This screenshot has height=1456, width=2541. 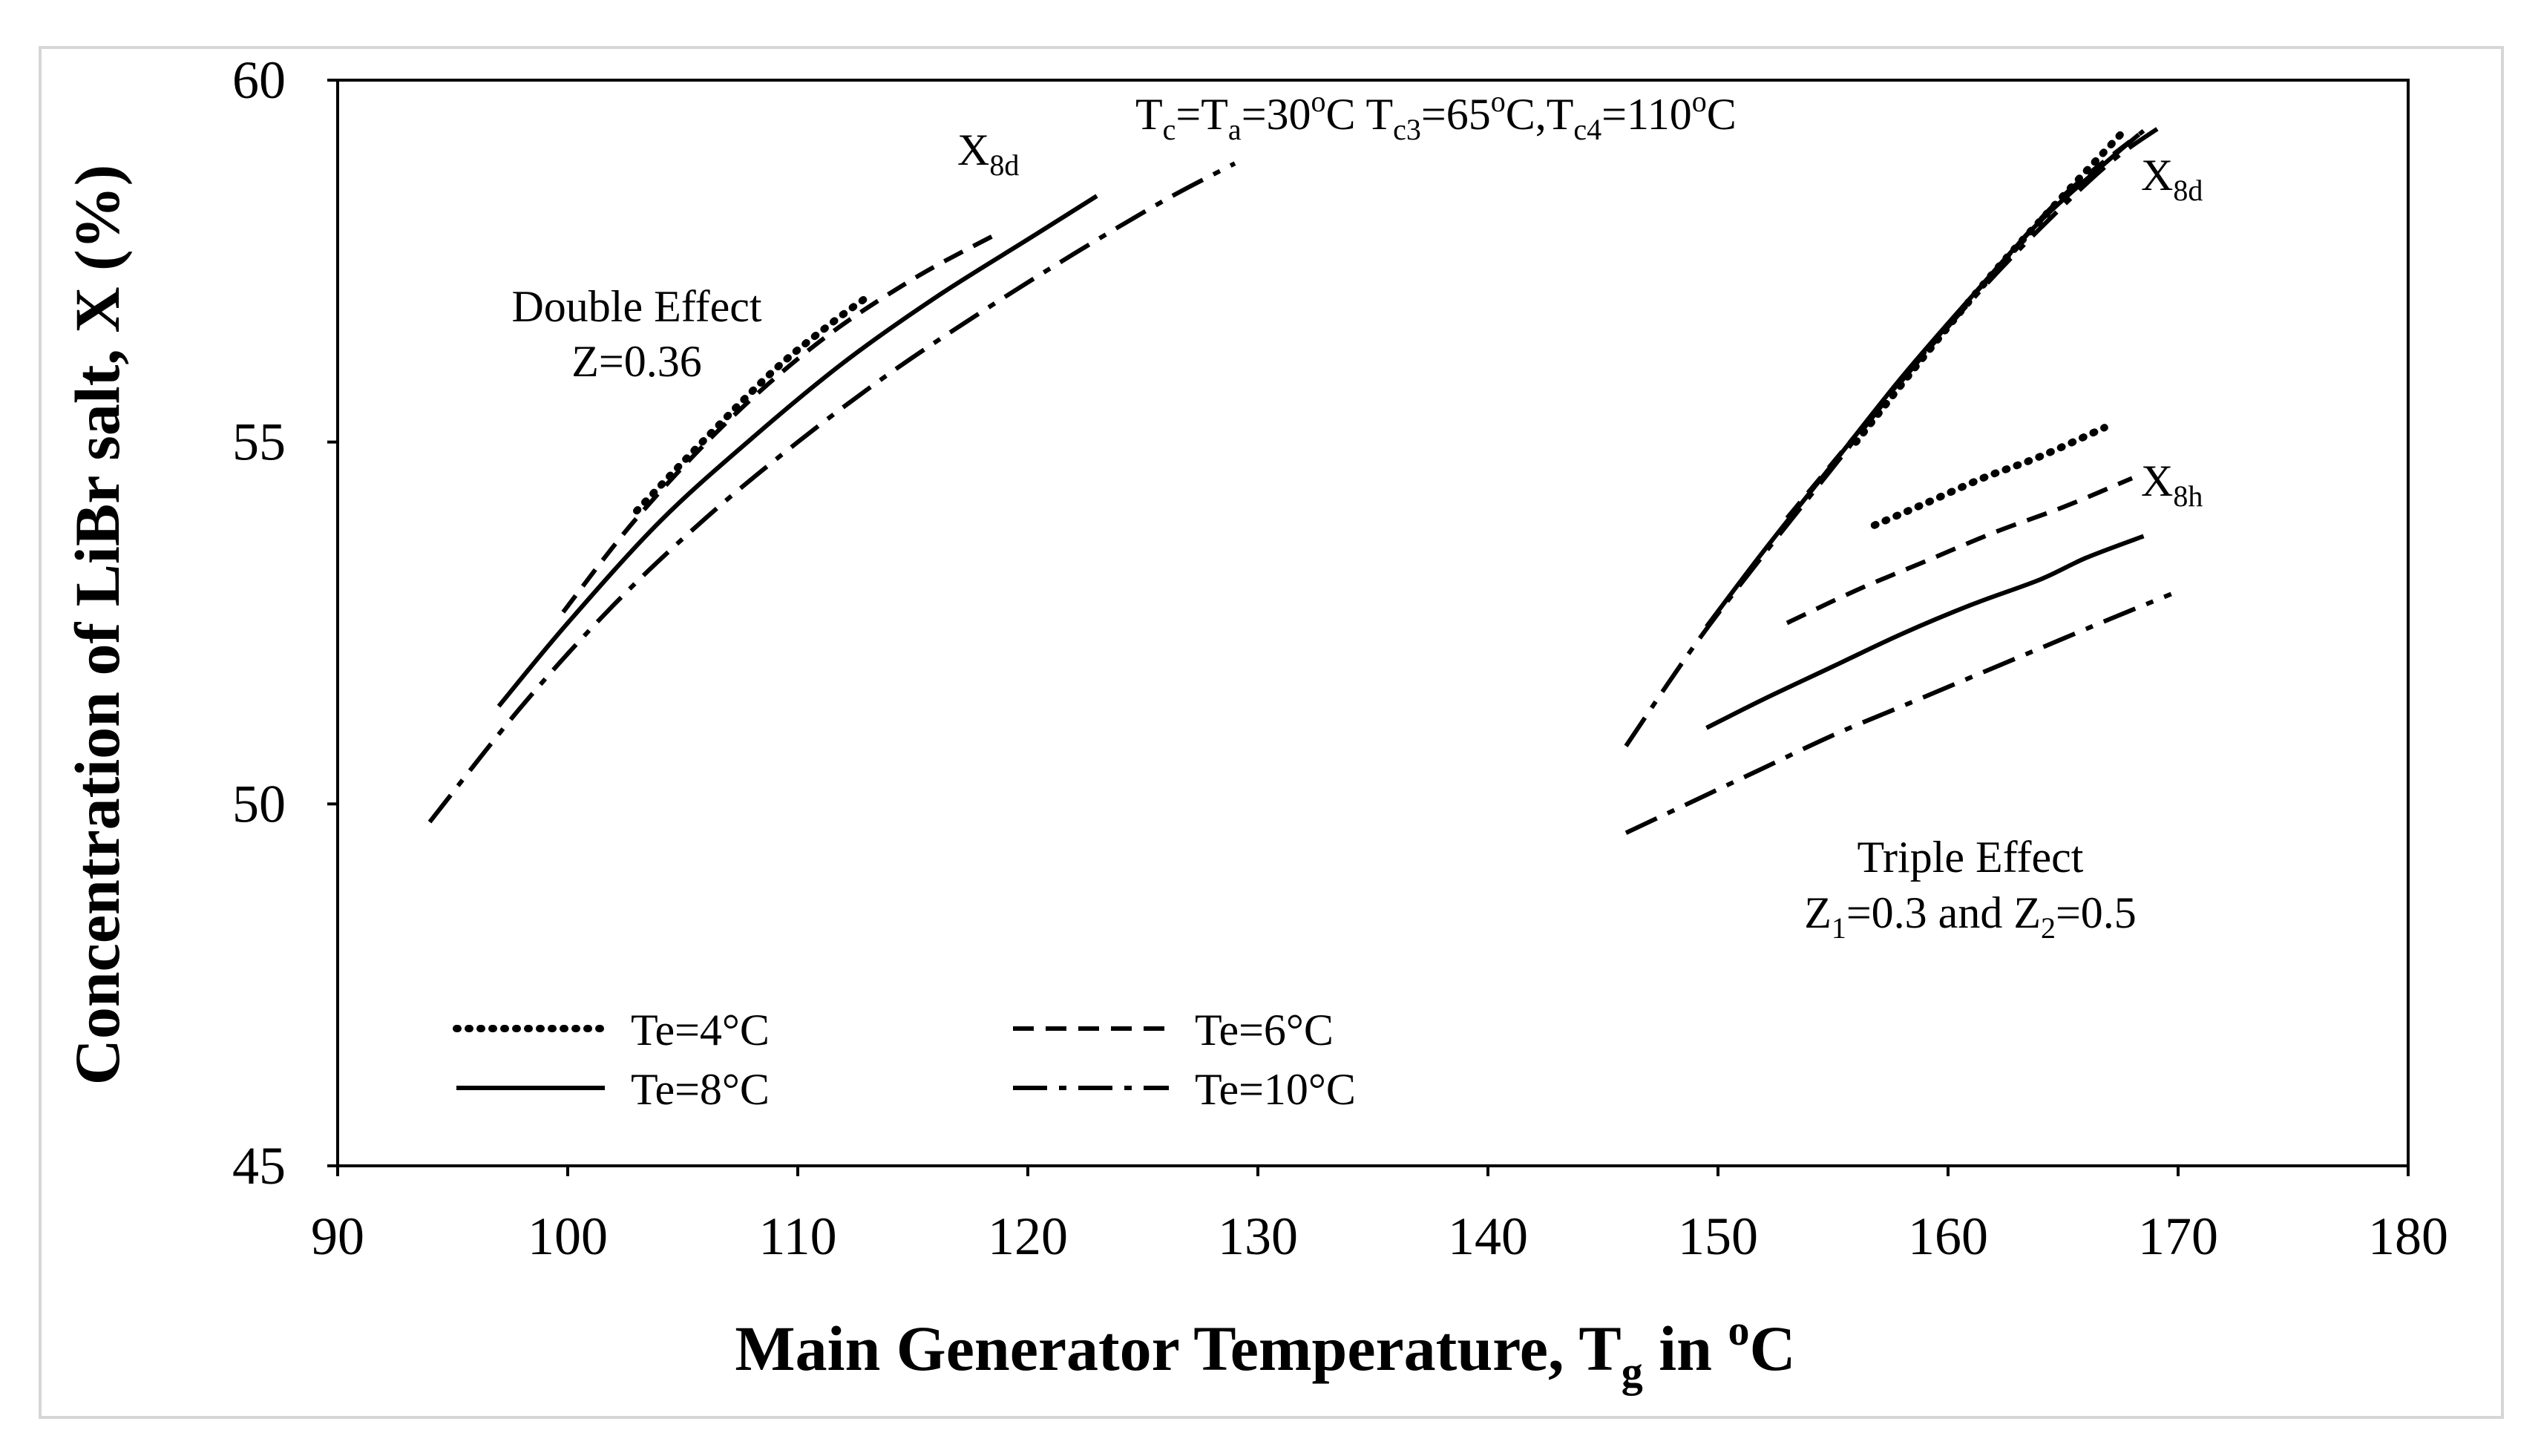 What do you see at coordinates (259, 1166) in the screenshot?
I see `y-tick-label: 45` at bounding box center [259, 1166].